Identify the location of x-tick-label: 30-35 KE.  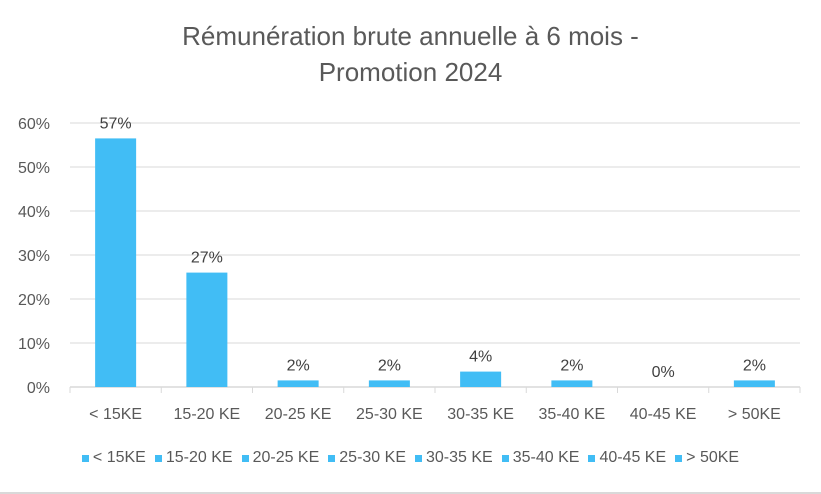
(480, 414).